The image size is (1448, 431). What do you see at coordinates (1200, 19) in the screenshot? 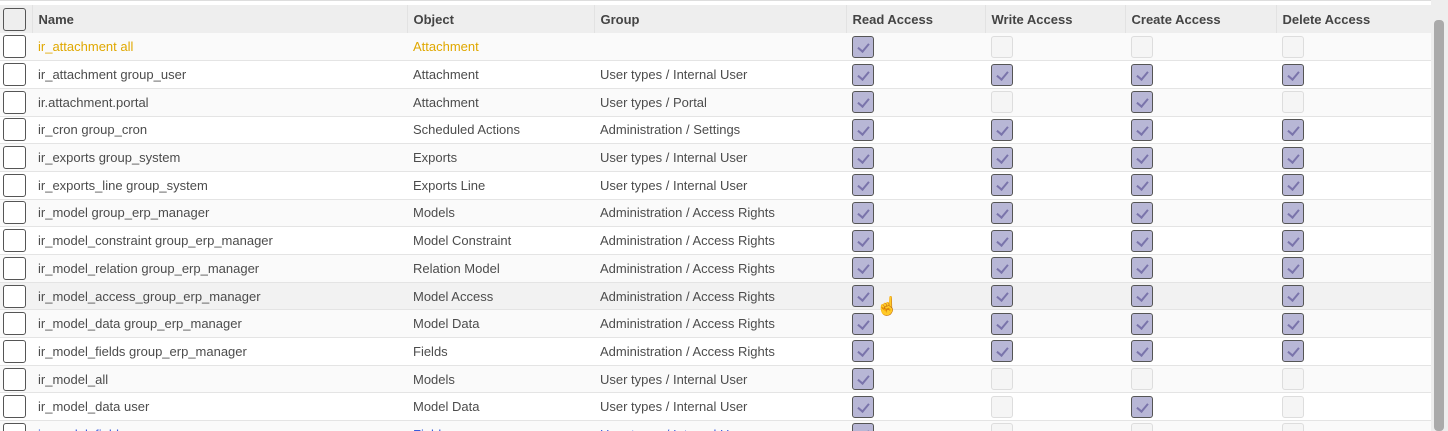
I see `column-create-access: Create Access` at bounding box center [1200, 19].